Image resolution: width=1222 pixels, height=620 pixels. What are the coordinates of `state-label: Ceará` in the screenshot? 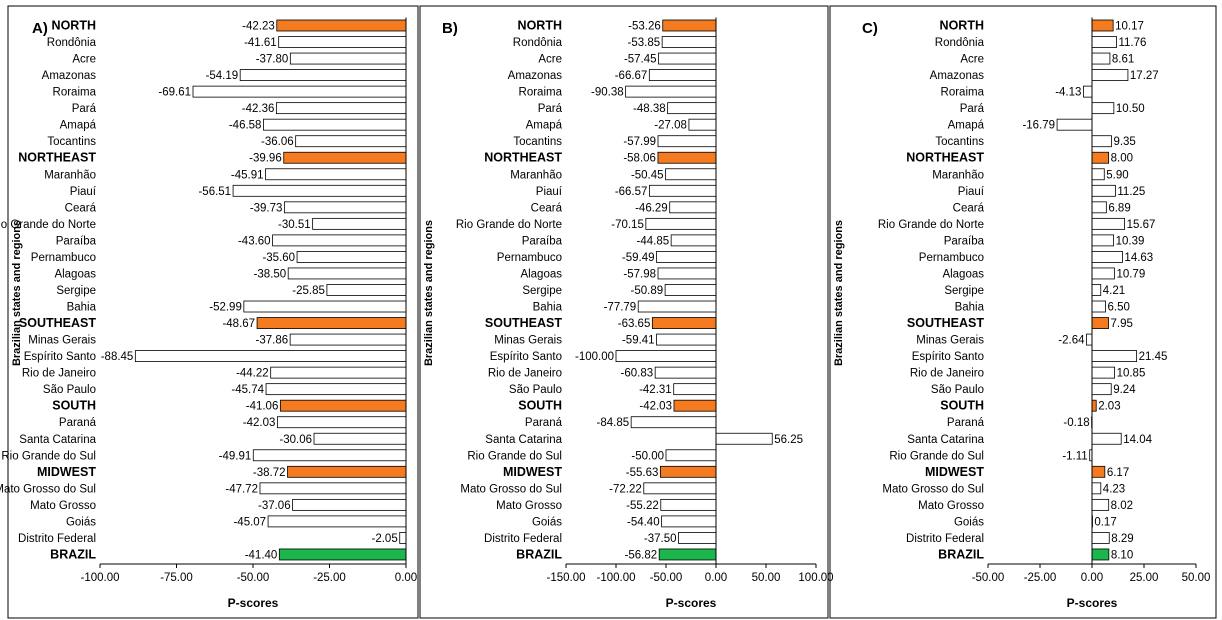 It's located at (81, 208).